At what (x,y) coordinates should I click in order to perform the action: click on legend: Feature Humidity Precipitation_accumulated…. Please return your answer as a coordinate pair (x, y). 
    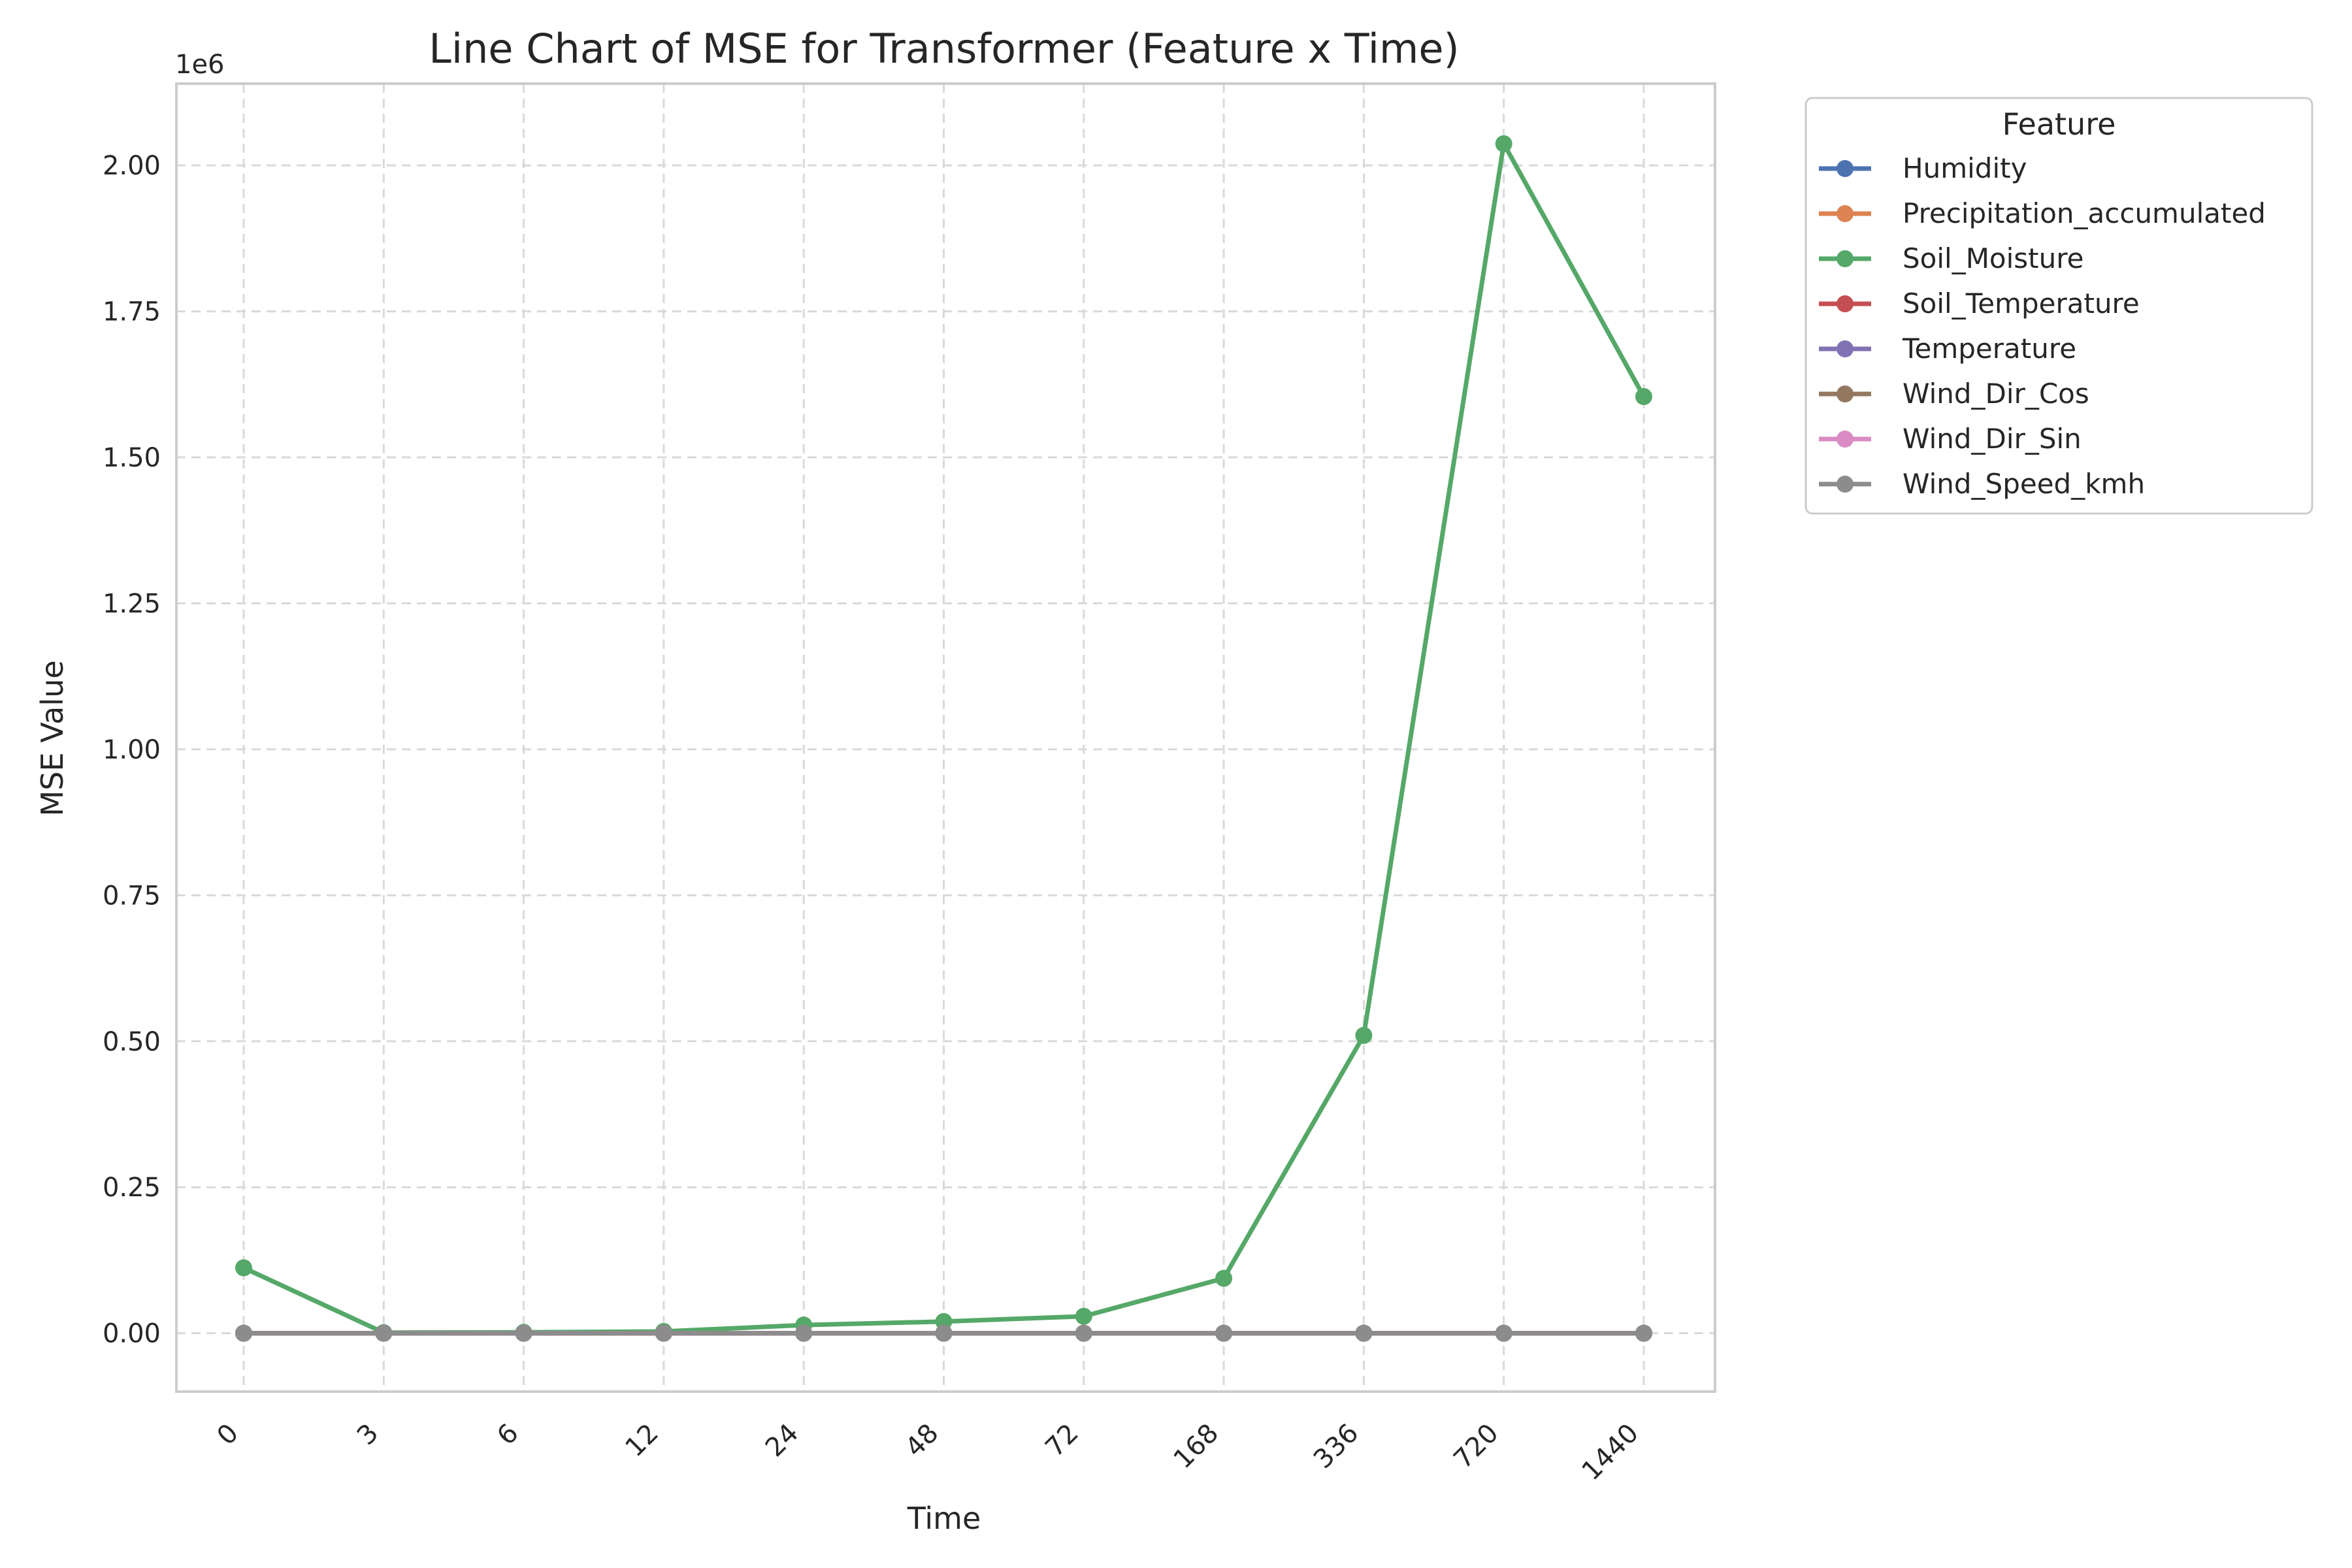
    Looking at the image, I should click on (2059, 306).